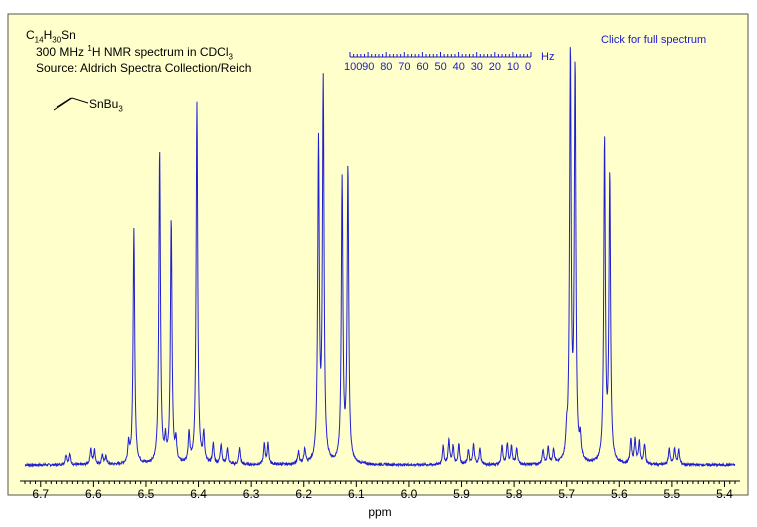 This screenshot has width=757, height=527. What do you see at coordinates (619, 494) in the screenshot?
I see `x-tick-label: 5.6` at bounding box center [619, 494].